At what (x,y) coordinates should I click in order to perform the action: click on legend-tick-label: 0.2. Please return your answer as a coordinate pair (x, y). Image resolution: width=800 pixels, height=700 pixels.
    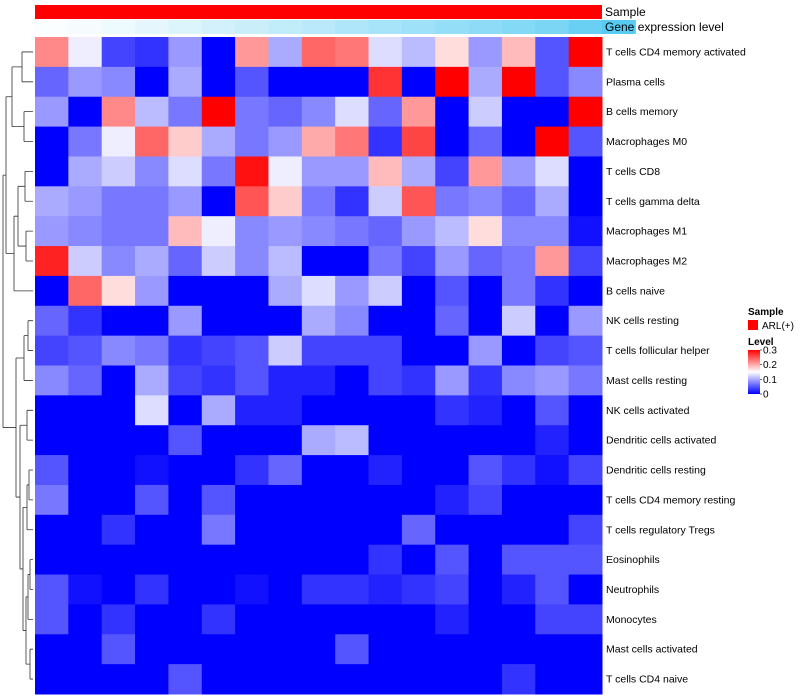
    Looking at the image, I should click on (770, 365).